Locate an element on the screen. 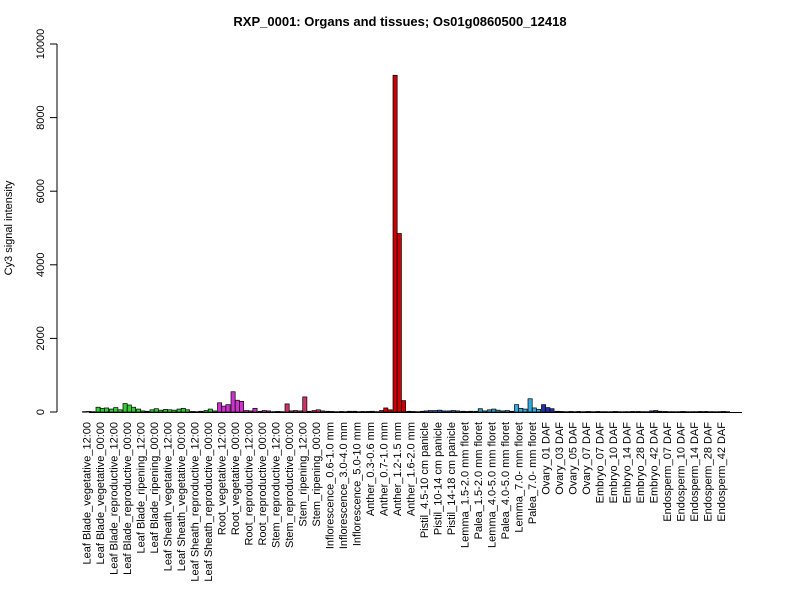  x-tick-label: Leaf Blade_vegetative_00:00 is located at coordinates (101, 493).